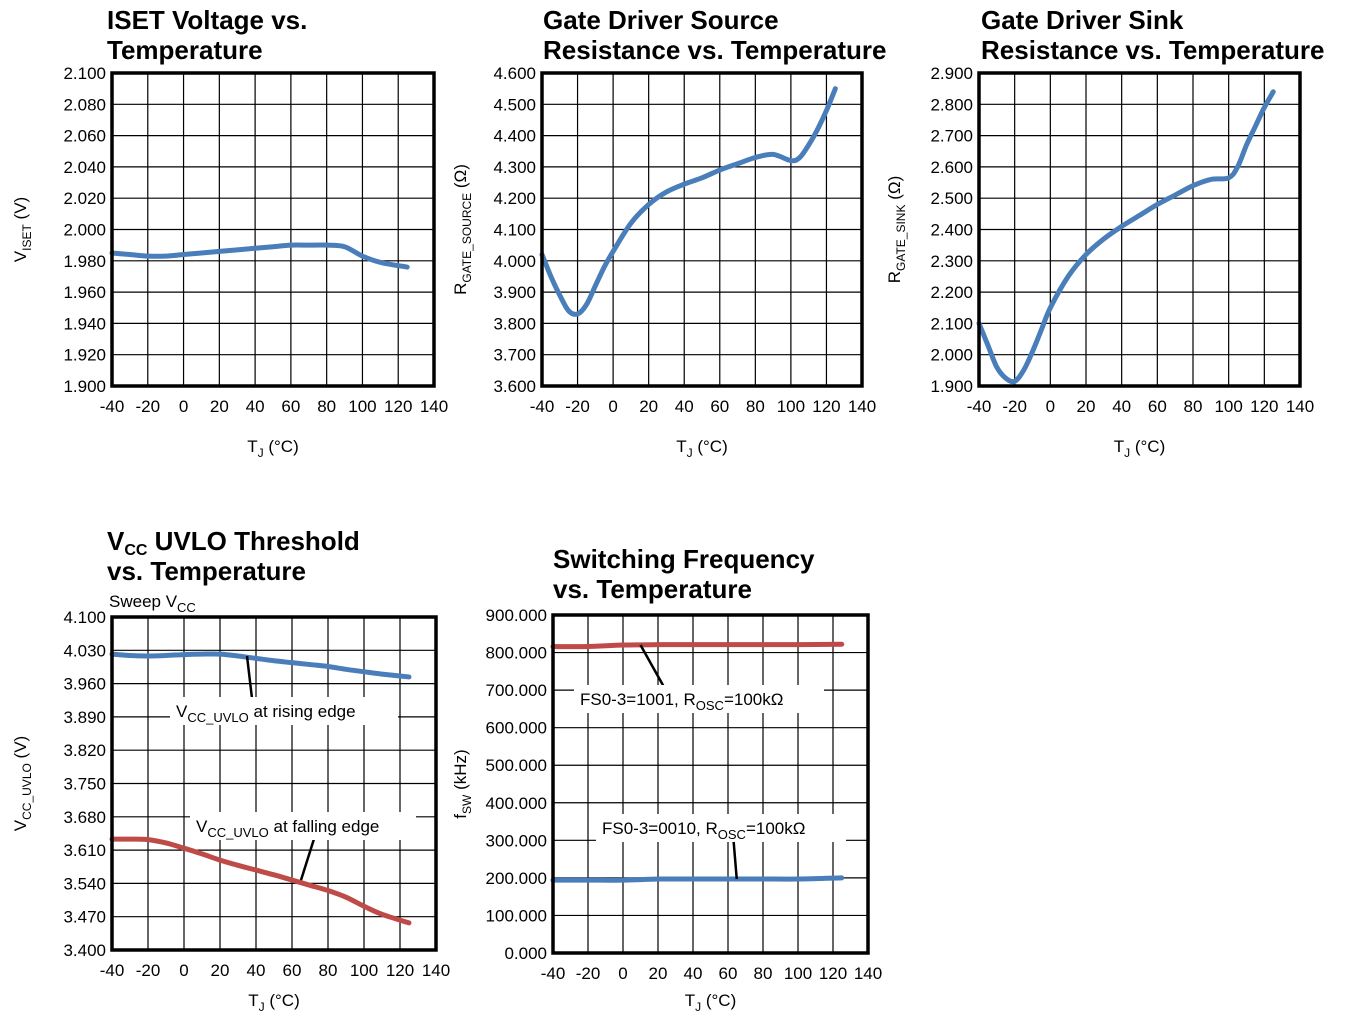 This screenshot has width=1364, height=1011. What do you see at coordinates (951, 230) in the screenshot?
I see `y-tick-label: 2.400` at bounding box center [951, 230].